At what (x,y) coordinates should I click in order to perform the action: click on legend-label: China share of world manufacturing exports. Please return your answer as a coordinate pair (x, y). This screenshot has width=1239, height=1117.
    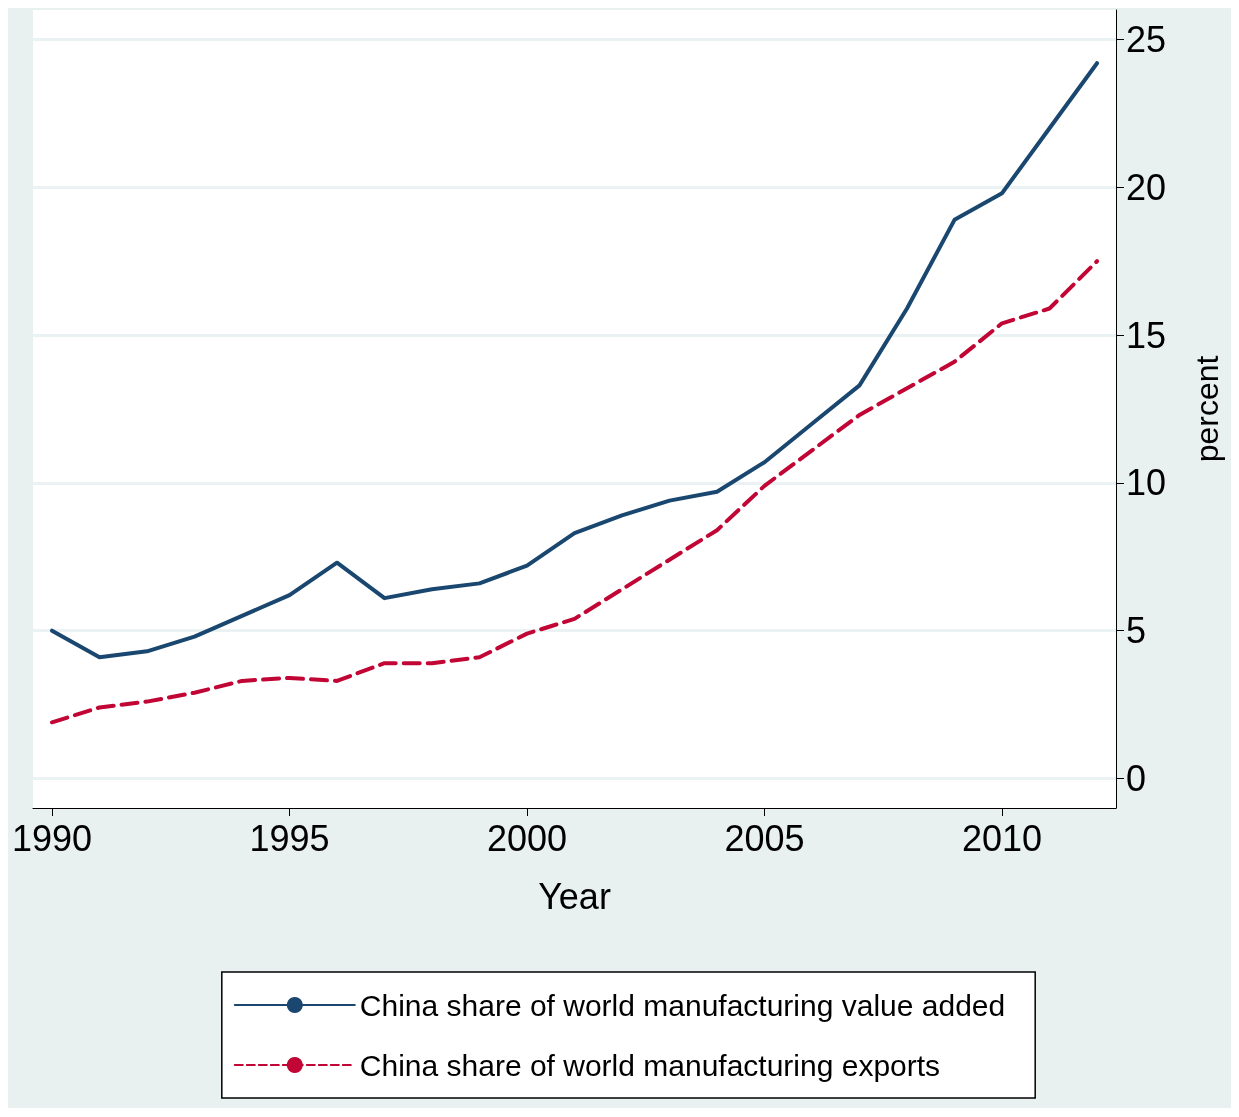
    Looking at the image, I should click on (650, 1065).